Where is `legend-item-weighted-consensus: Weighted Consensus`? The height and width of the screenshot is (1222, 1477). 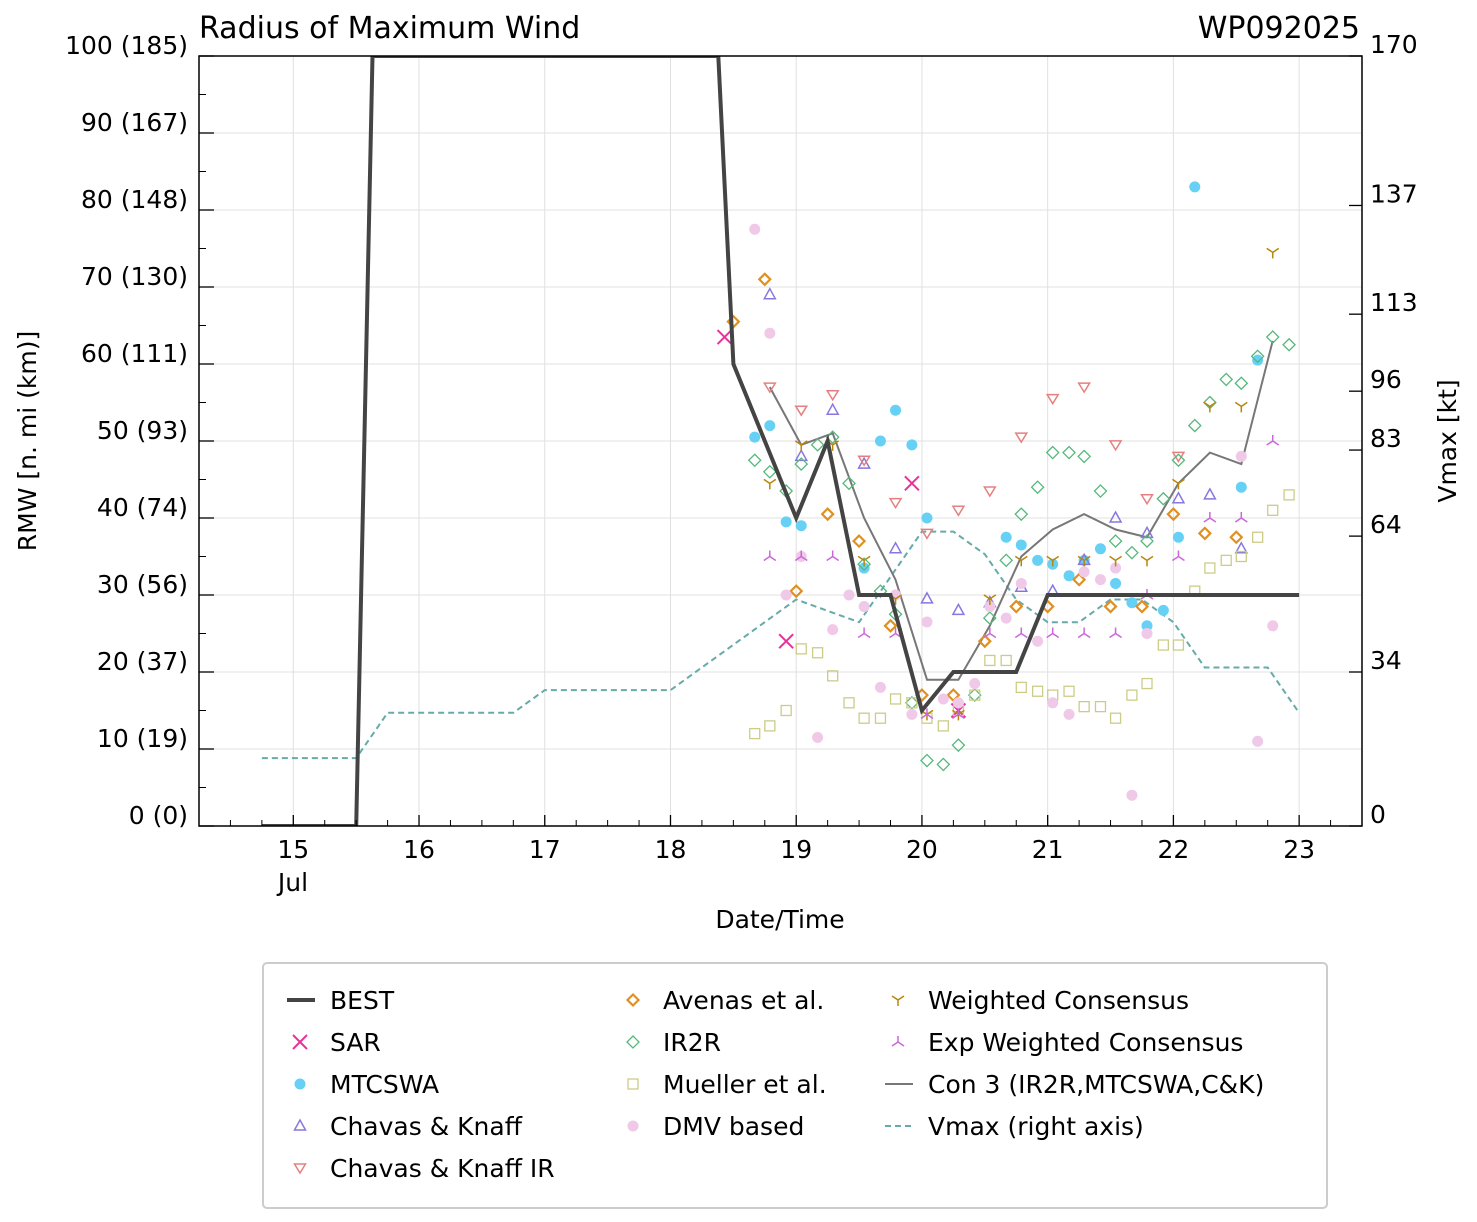
legend-item-weighted-consensus: Weighted Consensus is located at coordinates (1040, 1000).